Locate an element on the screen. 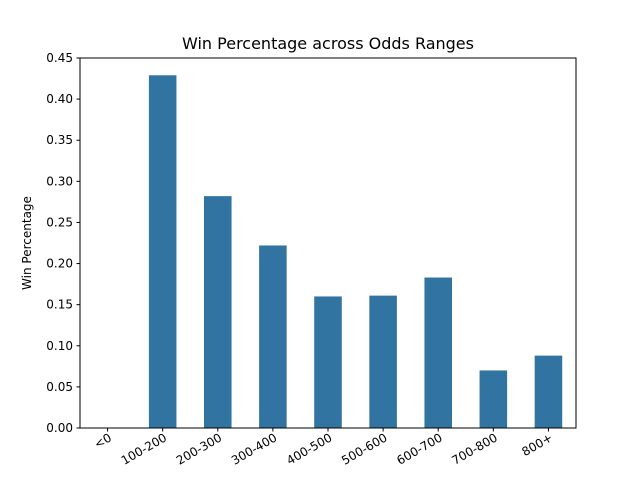 This screenshot has height=480, width=640. y-tick-label-0: 0.00 is located at coordinates (59, 428).